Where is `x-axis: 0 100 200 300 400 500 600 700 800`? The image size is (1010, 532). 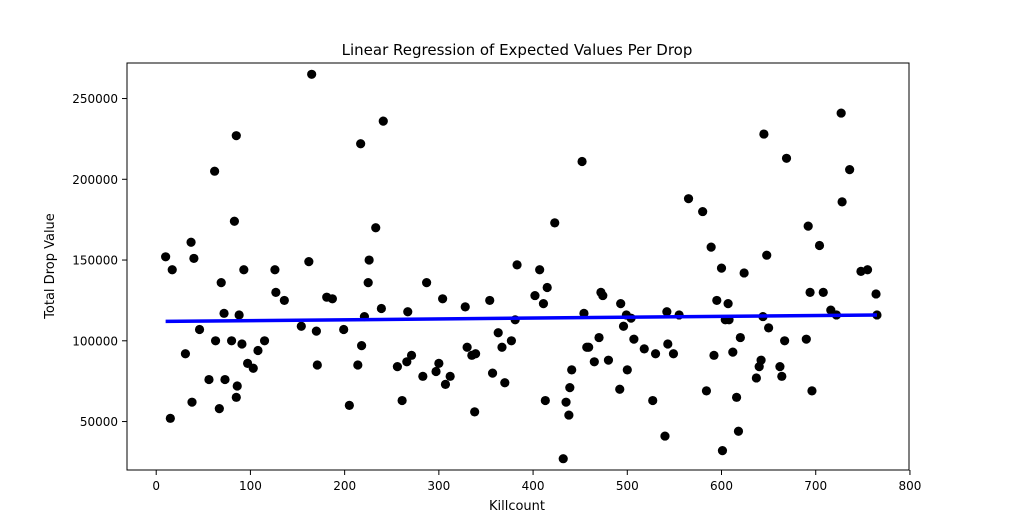
x-axis: 0 100 200 300 400 500 600 700 800 is located at coordinates (536, 481).